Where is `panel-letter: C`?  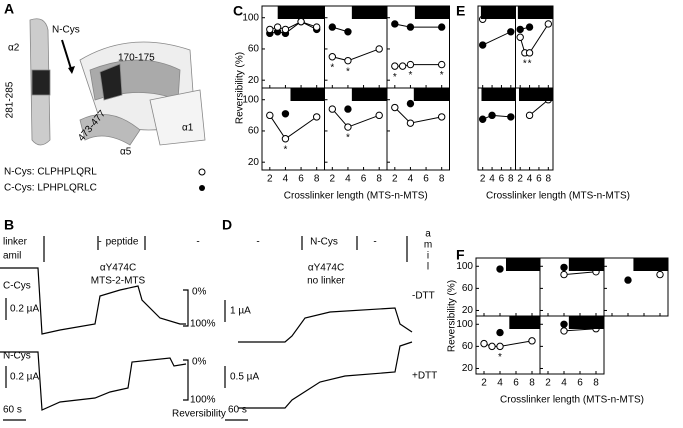
panel-letter: C is located at coordinates (238, 11).